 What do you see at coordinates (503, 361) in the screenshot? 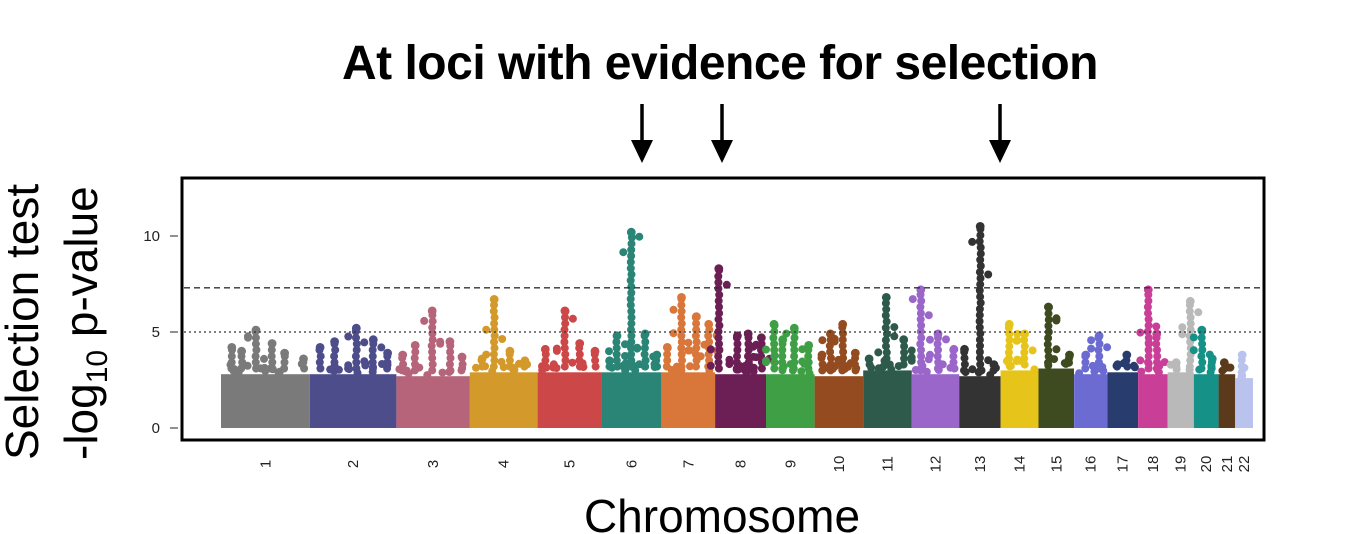
I see `chromosome-4-points` at bounding box center [503, 361].